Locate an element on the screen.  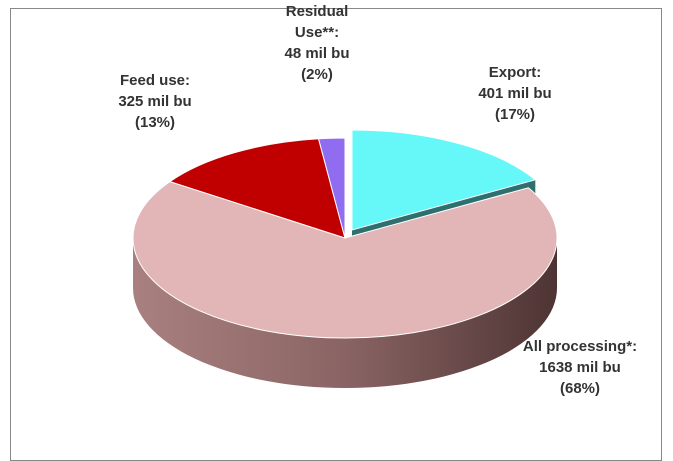
label-name: Feed use: is located at coordinates (155, 80).